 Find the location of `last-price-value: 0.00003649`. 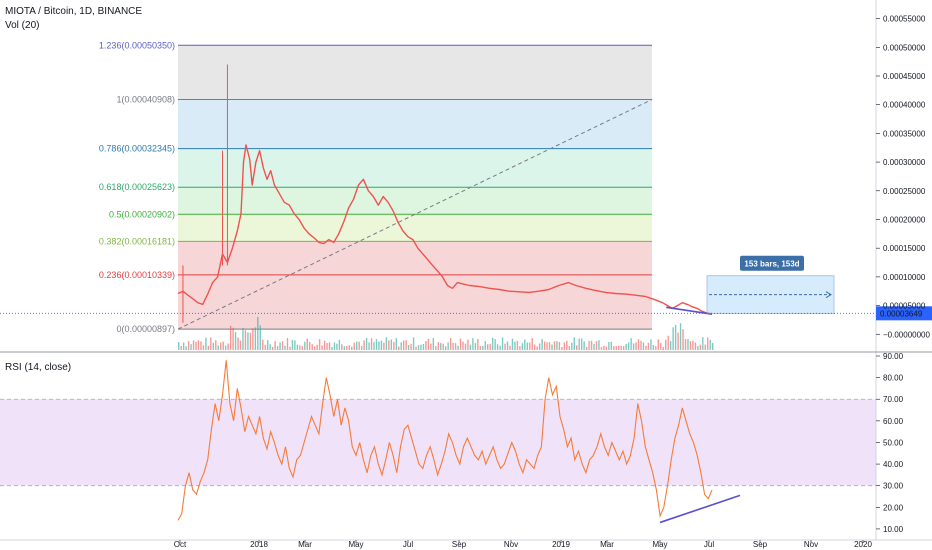

last-price-value: 0.00003649 is located at coordinates (901, 313).